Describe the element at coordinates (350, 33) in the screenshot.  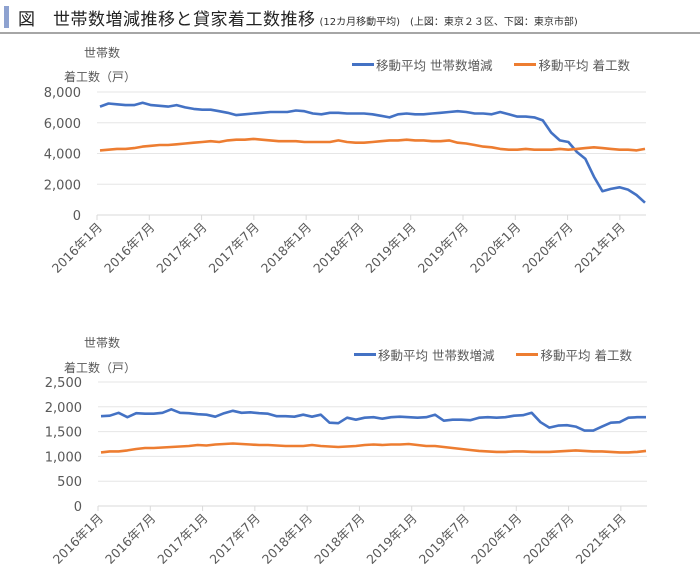
I see `header-divider` at that location.